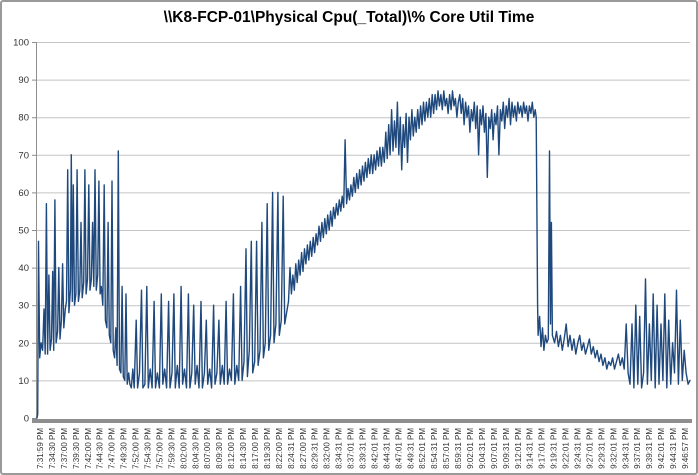  What do you see at coordinates (351, 448) in the screenshot?
I see `svg-text: 8:37:01 PM` at bounding box center [351, 448].